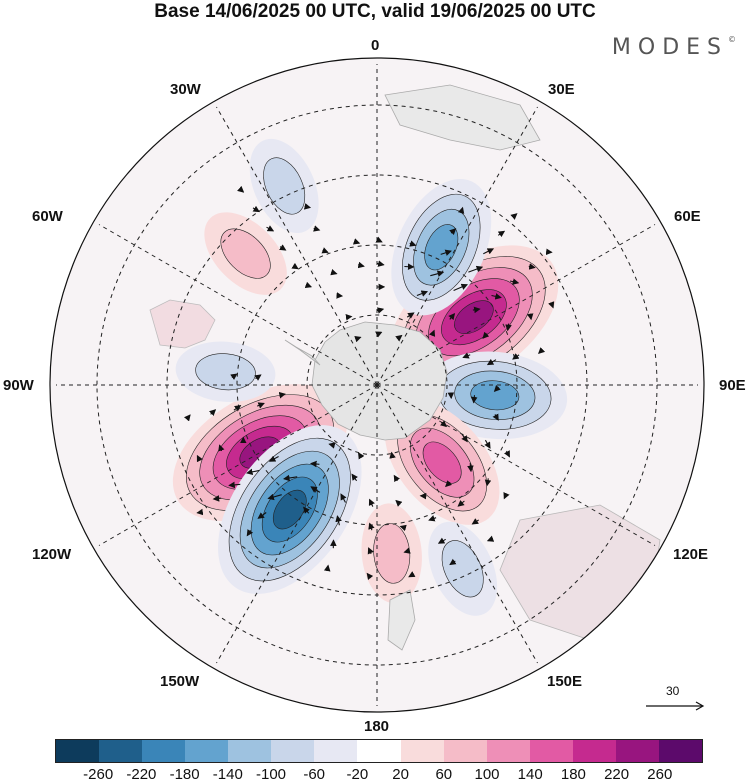 The image size is (750, 783). I want to click on modes-logo: MODES©, so click(673, 47).